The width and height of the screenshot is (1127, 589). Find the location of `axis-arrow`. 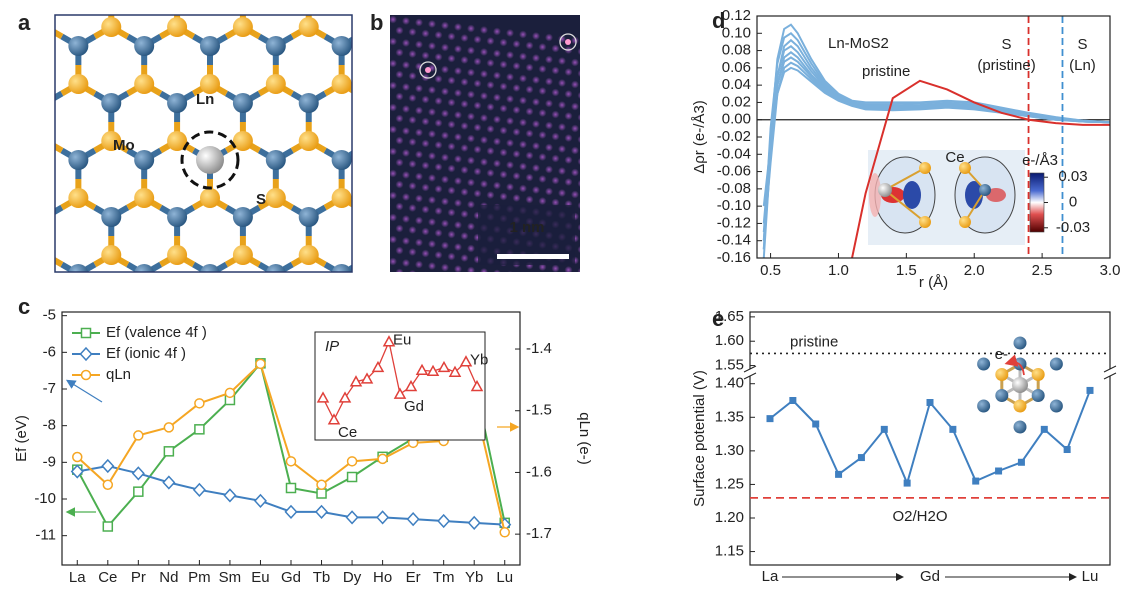

axis-arrow is located at coordinates (84, 391).